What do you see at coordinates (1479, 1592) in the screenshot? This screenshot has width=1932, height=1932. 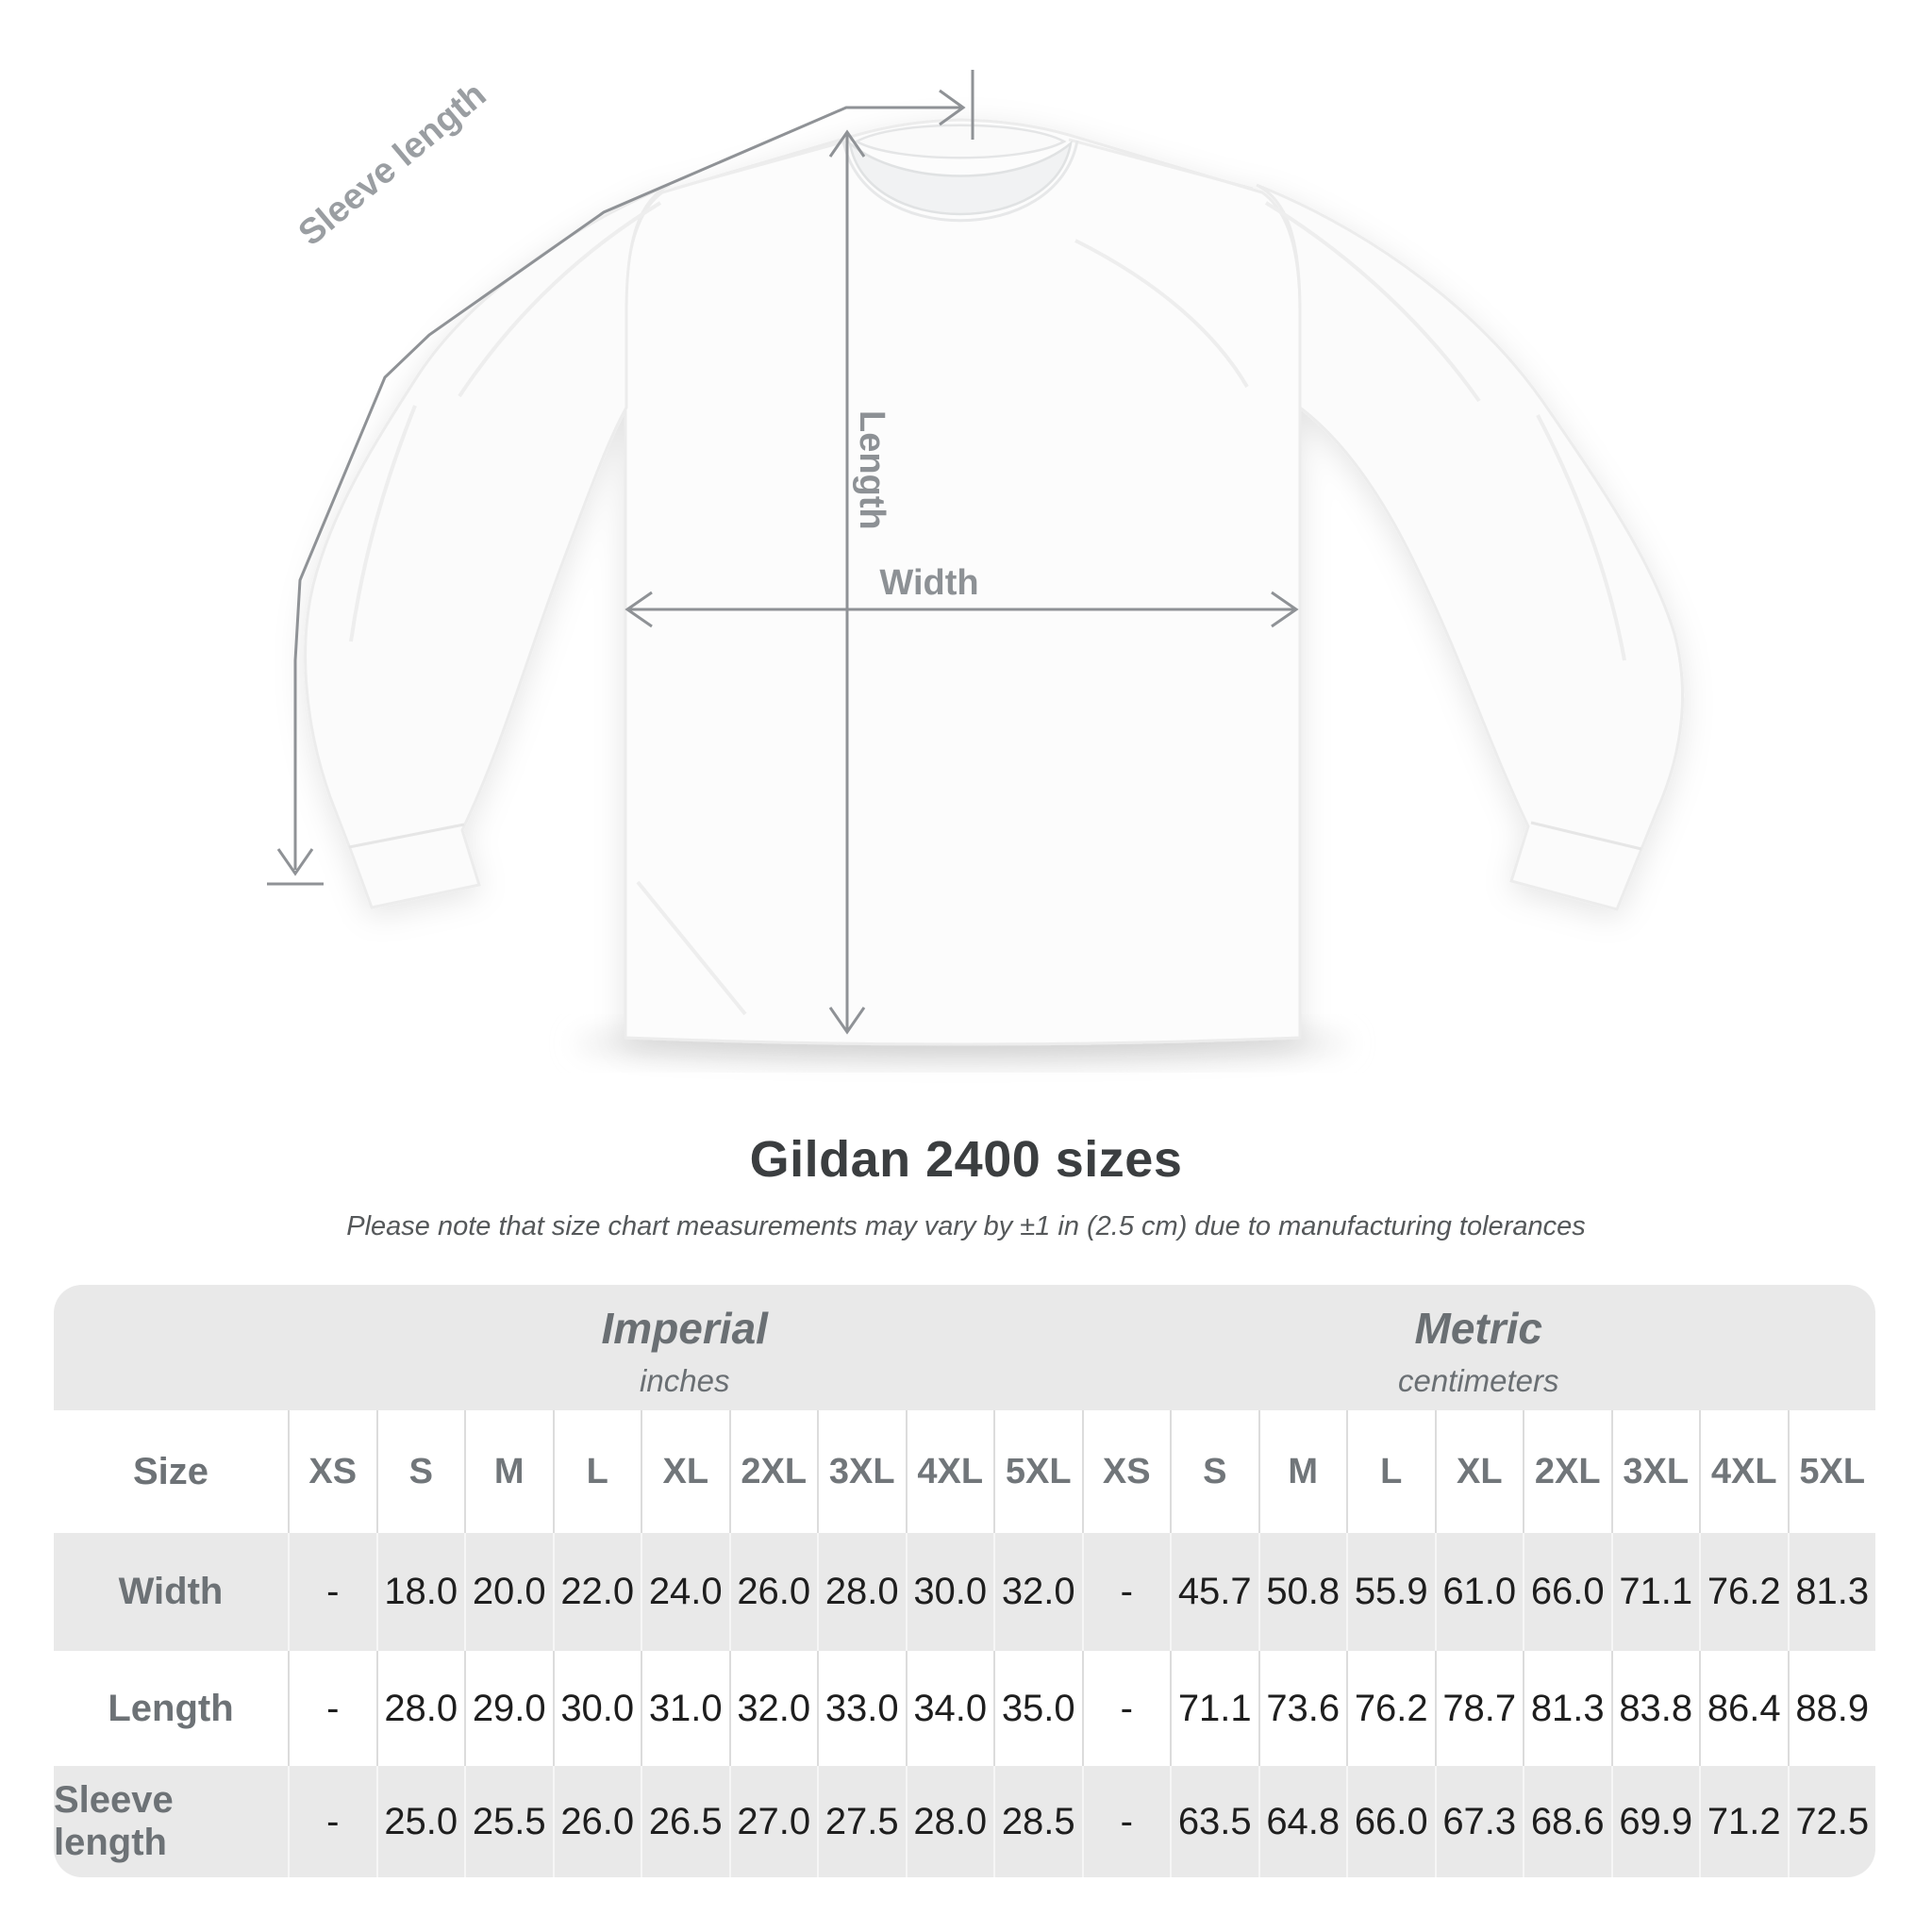 I see `measurement-value: 61.0` at bounding box center [1479, 1592].